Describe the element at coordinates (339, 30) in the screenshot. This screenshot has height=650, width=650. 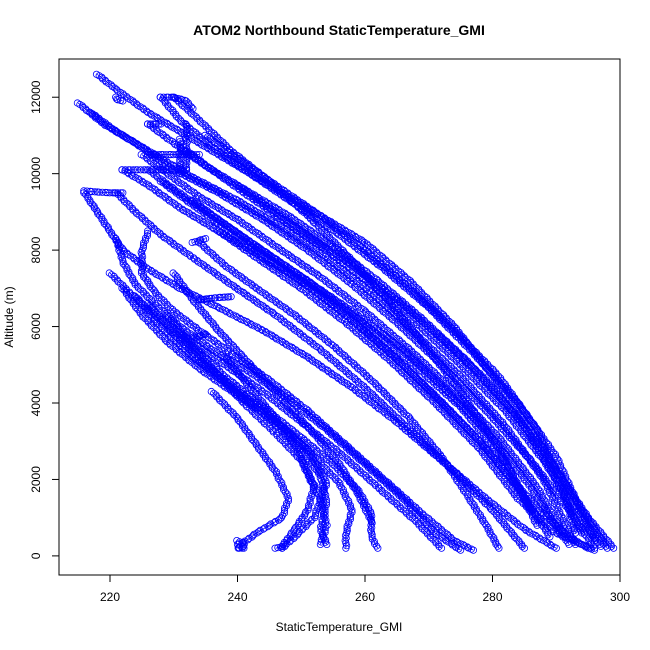
I see `chart-title: ATOM2 Northbound StaticTemperature_GMI` at that location.